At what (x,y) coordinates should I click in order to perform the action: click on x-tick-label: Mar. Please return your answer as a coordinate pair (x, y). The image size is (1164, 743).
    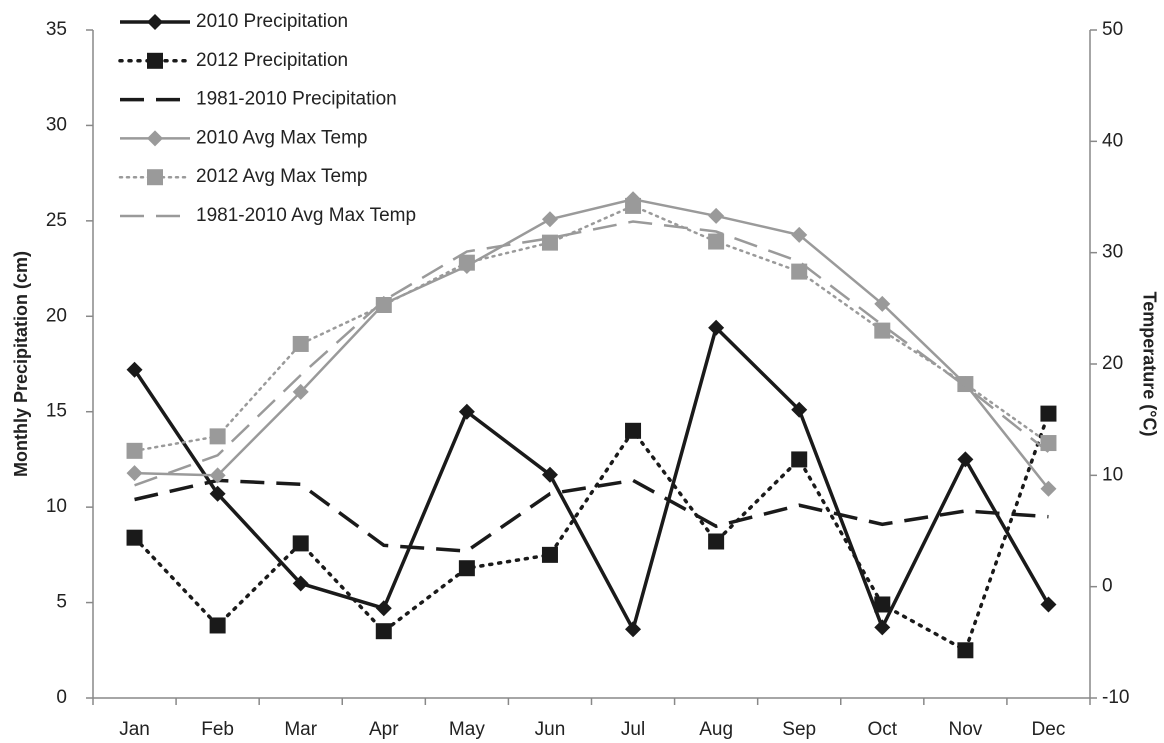
    Looking at the image, I should click on (300, 729).